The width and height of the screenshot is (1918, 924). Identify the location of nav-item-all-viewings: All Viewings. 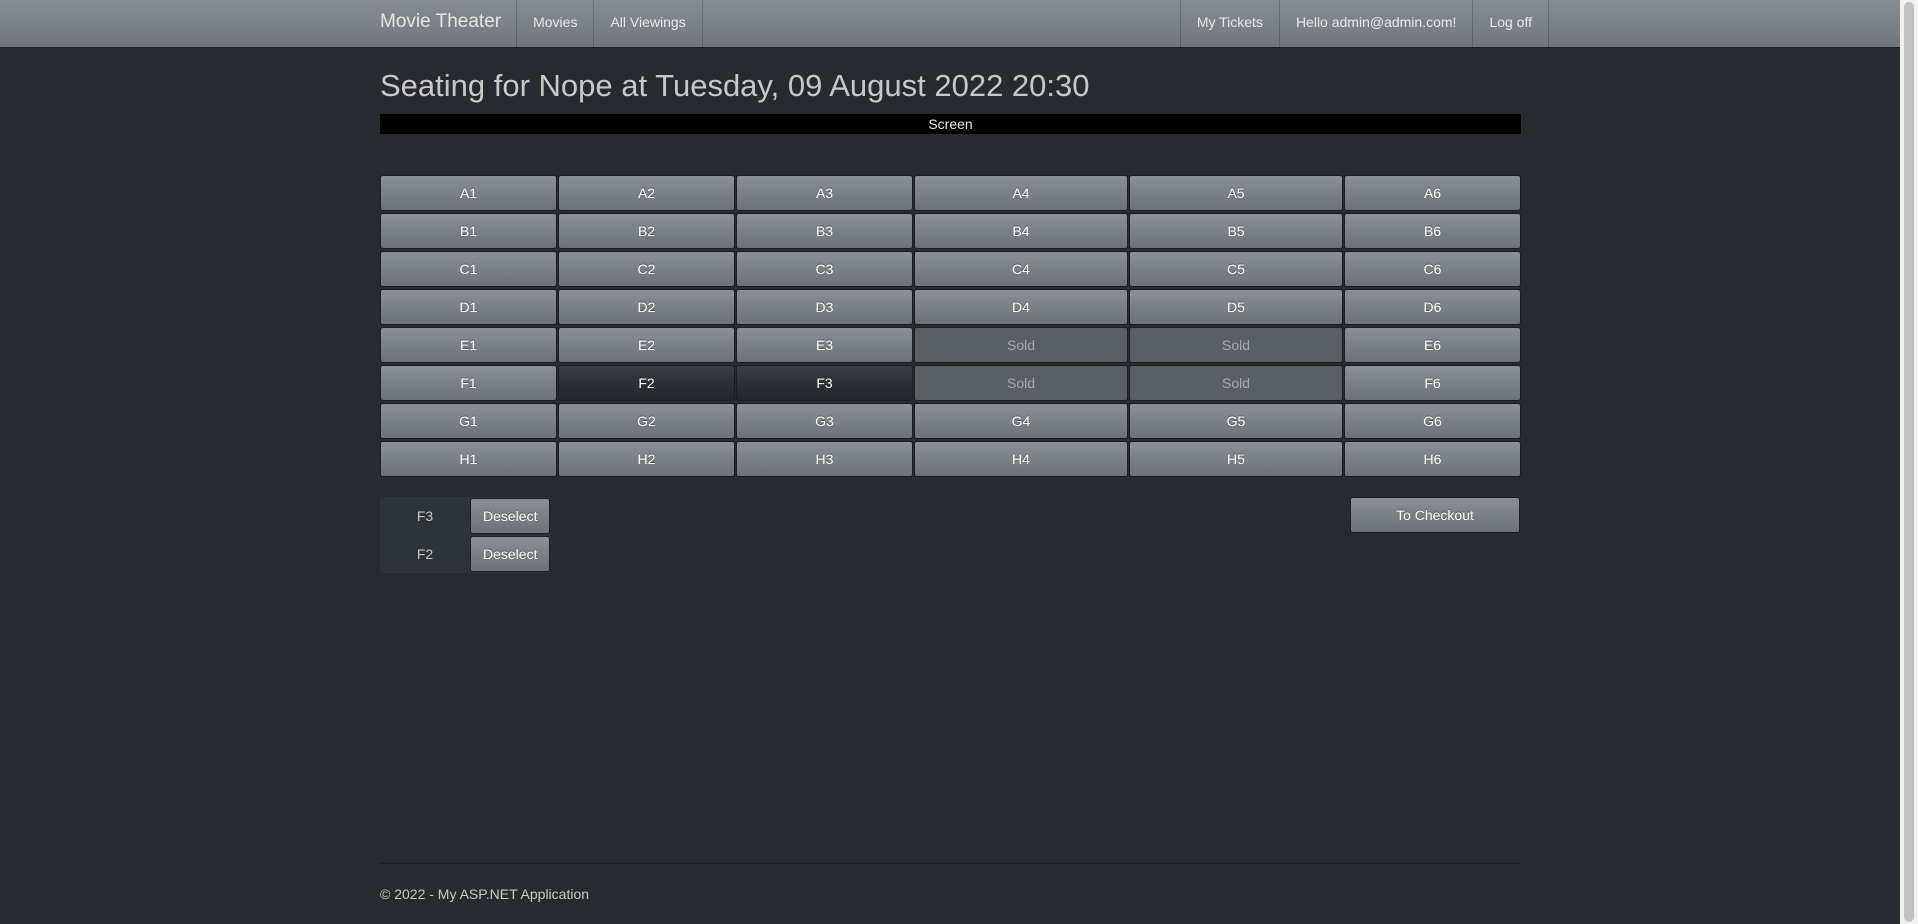
(648, 23).